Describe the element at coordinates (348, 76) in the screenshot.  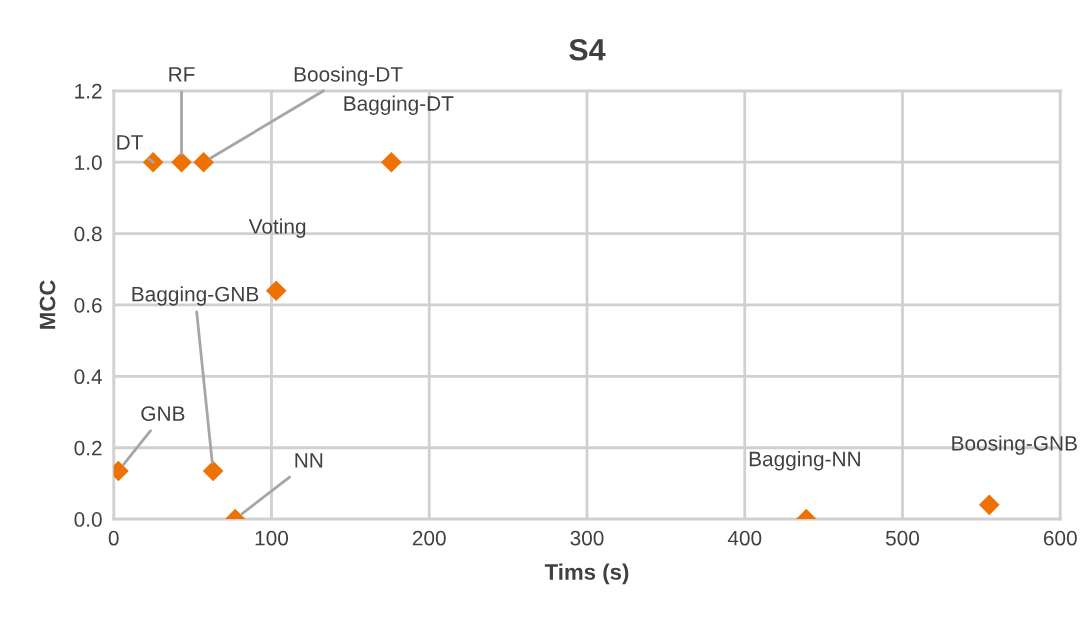
I see `annotation: Boosing-DT` at that location.